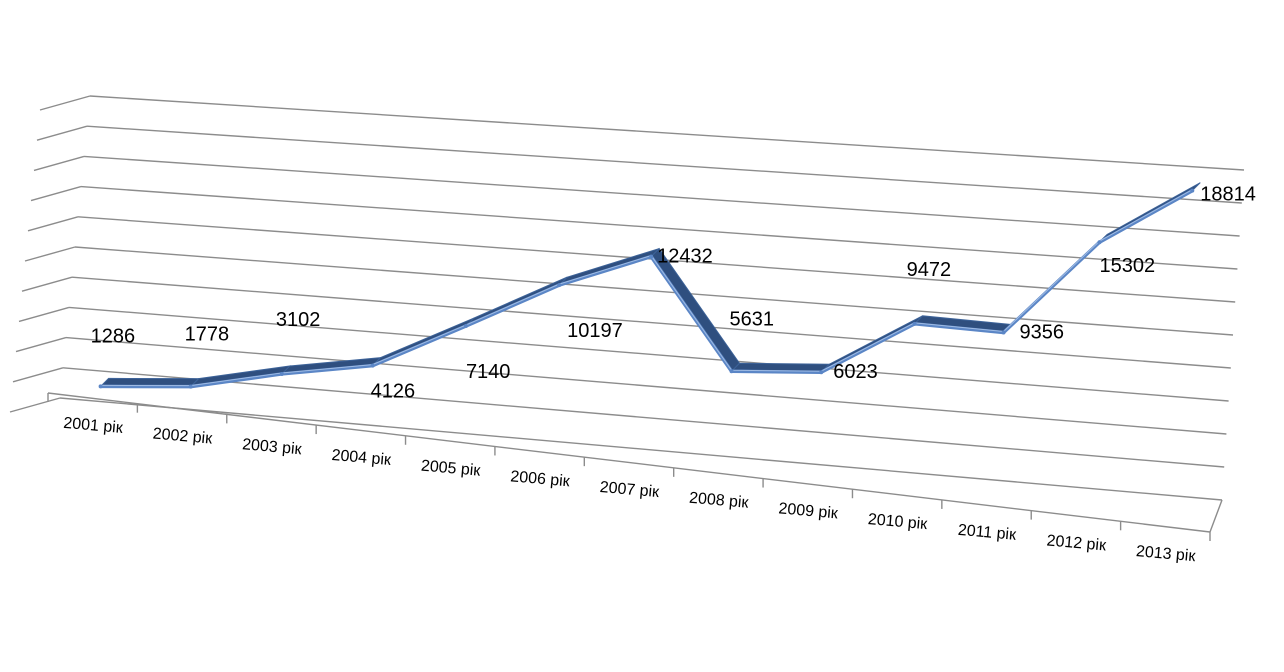 The width and height of the screenshot is (1284, 672). What do you see at coordinates (1127, 266) in the screenshot?
I see `data-label: 15302` at bounding box center [1127, 266].